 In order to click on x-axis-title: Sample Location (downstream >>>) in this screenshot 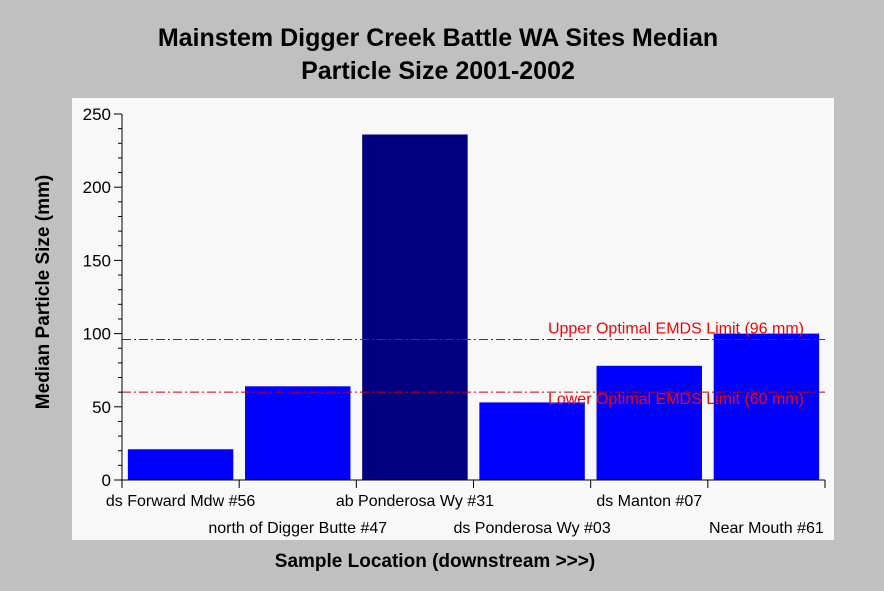, I will do `click(435, 561)`.